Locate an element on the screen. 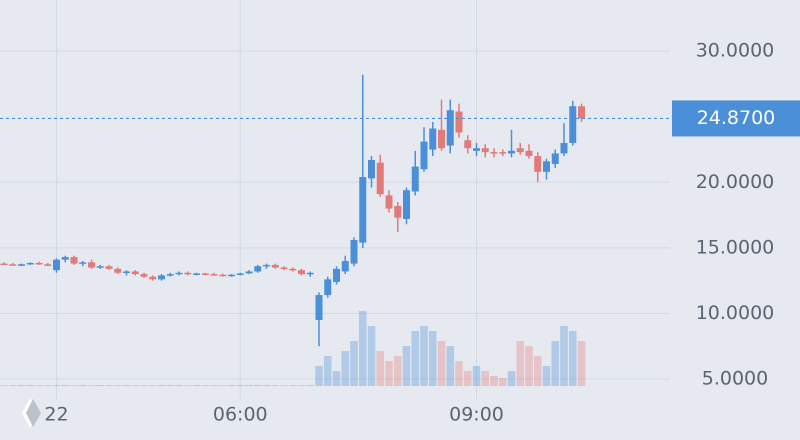 This screenshot has width=800, height=440. last-price-box is located at coordinates (736, 118).